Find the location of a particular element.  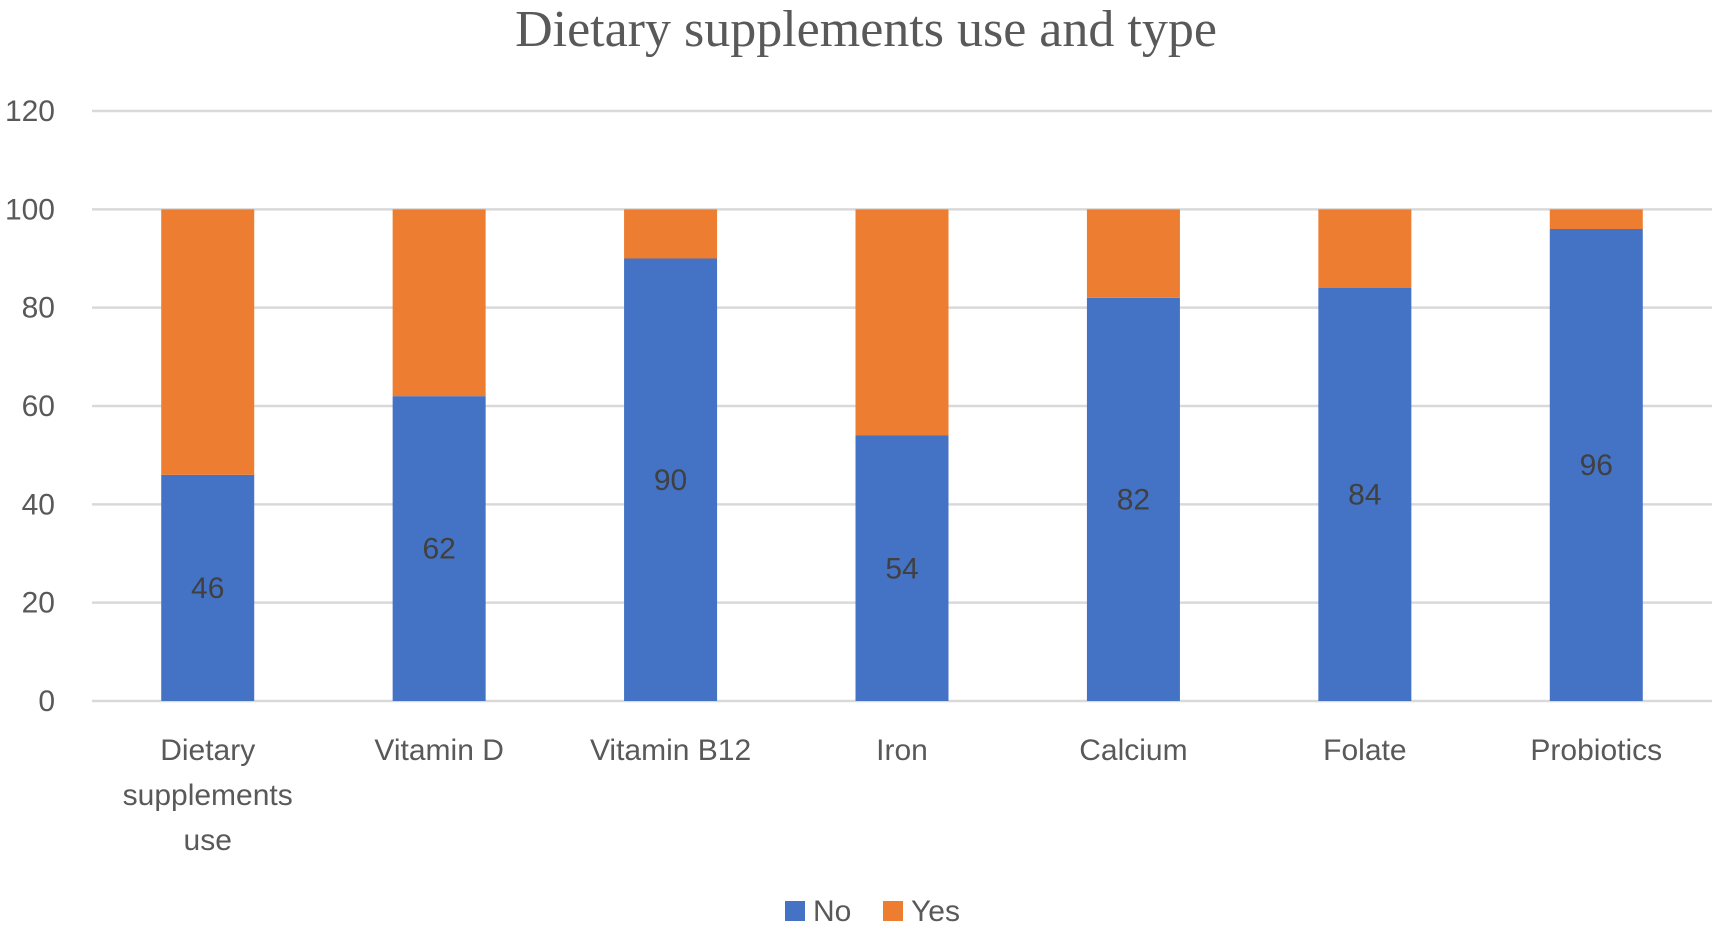

data-label: 46 is located at coordinates (207, 588).